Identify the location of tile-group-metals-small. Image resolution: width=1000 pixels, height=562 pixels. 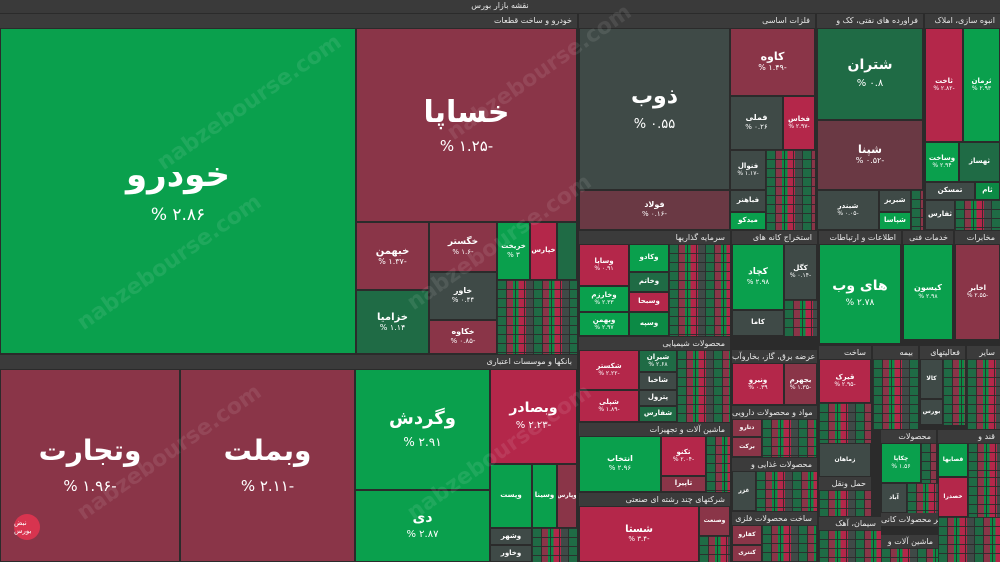
(790, 190).